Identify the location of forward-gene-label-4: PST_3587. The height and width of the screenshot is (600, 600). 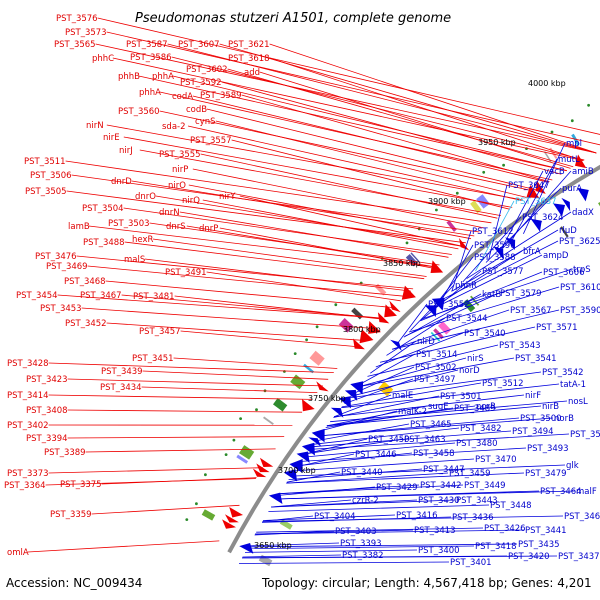
(147, 45).